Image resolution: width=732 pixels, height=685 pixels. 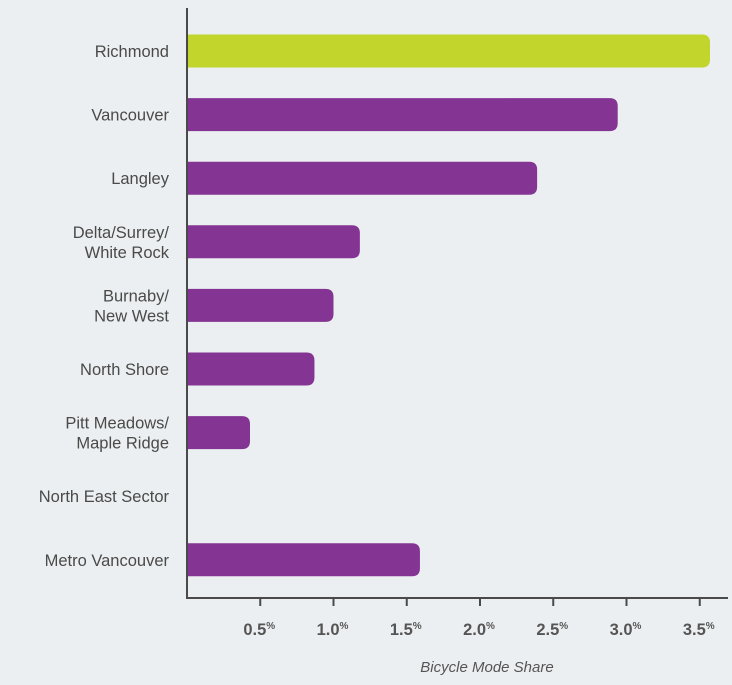 I want to click on x-tick-label: 3.0%, so click(x=626, y=630).